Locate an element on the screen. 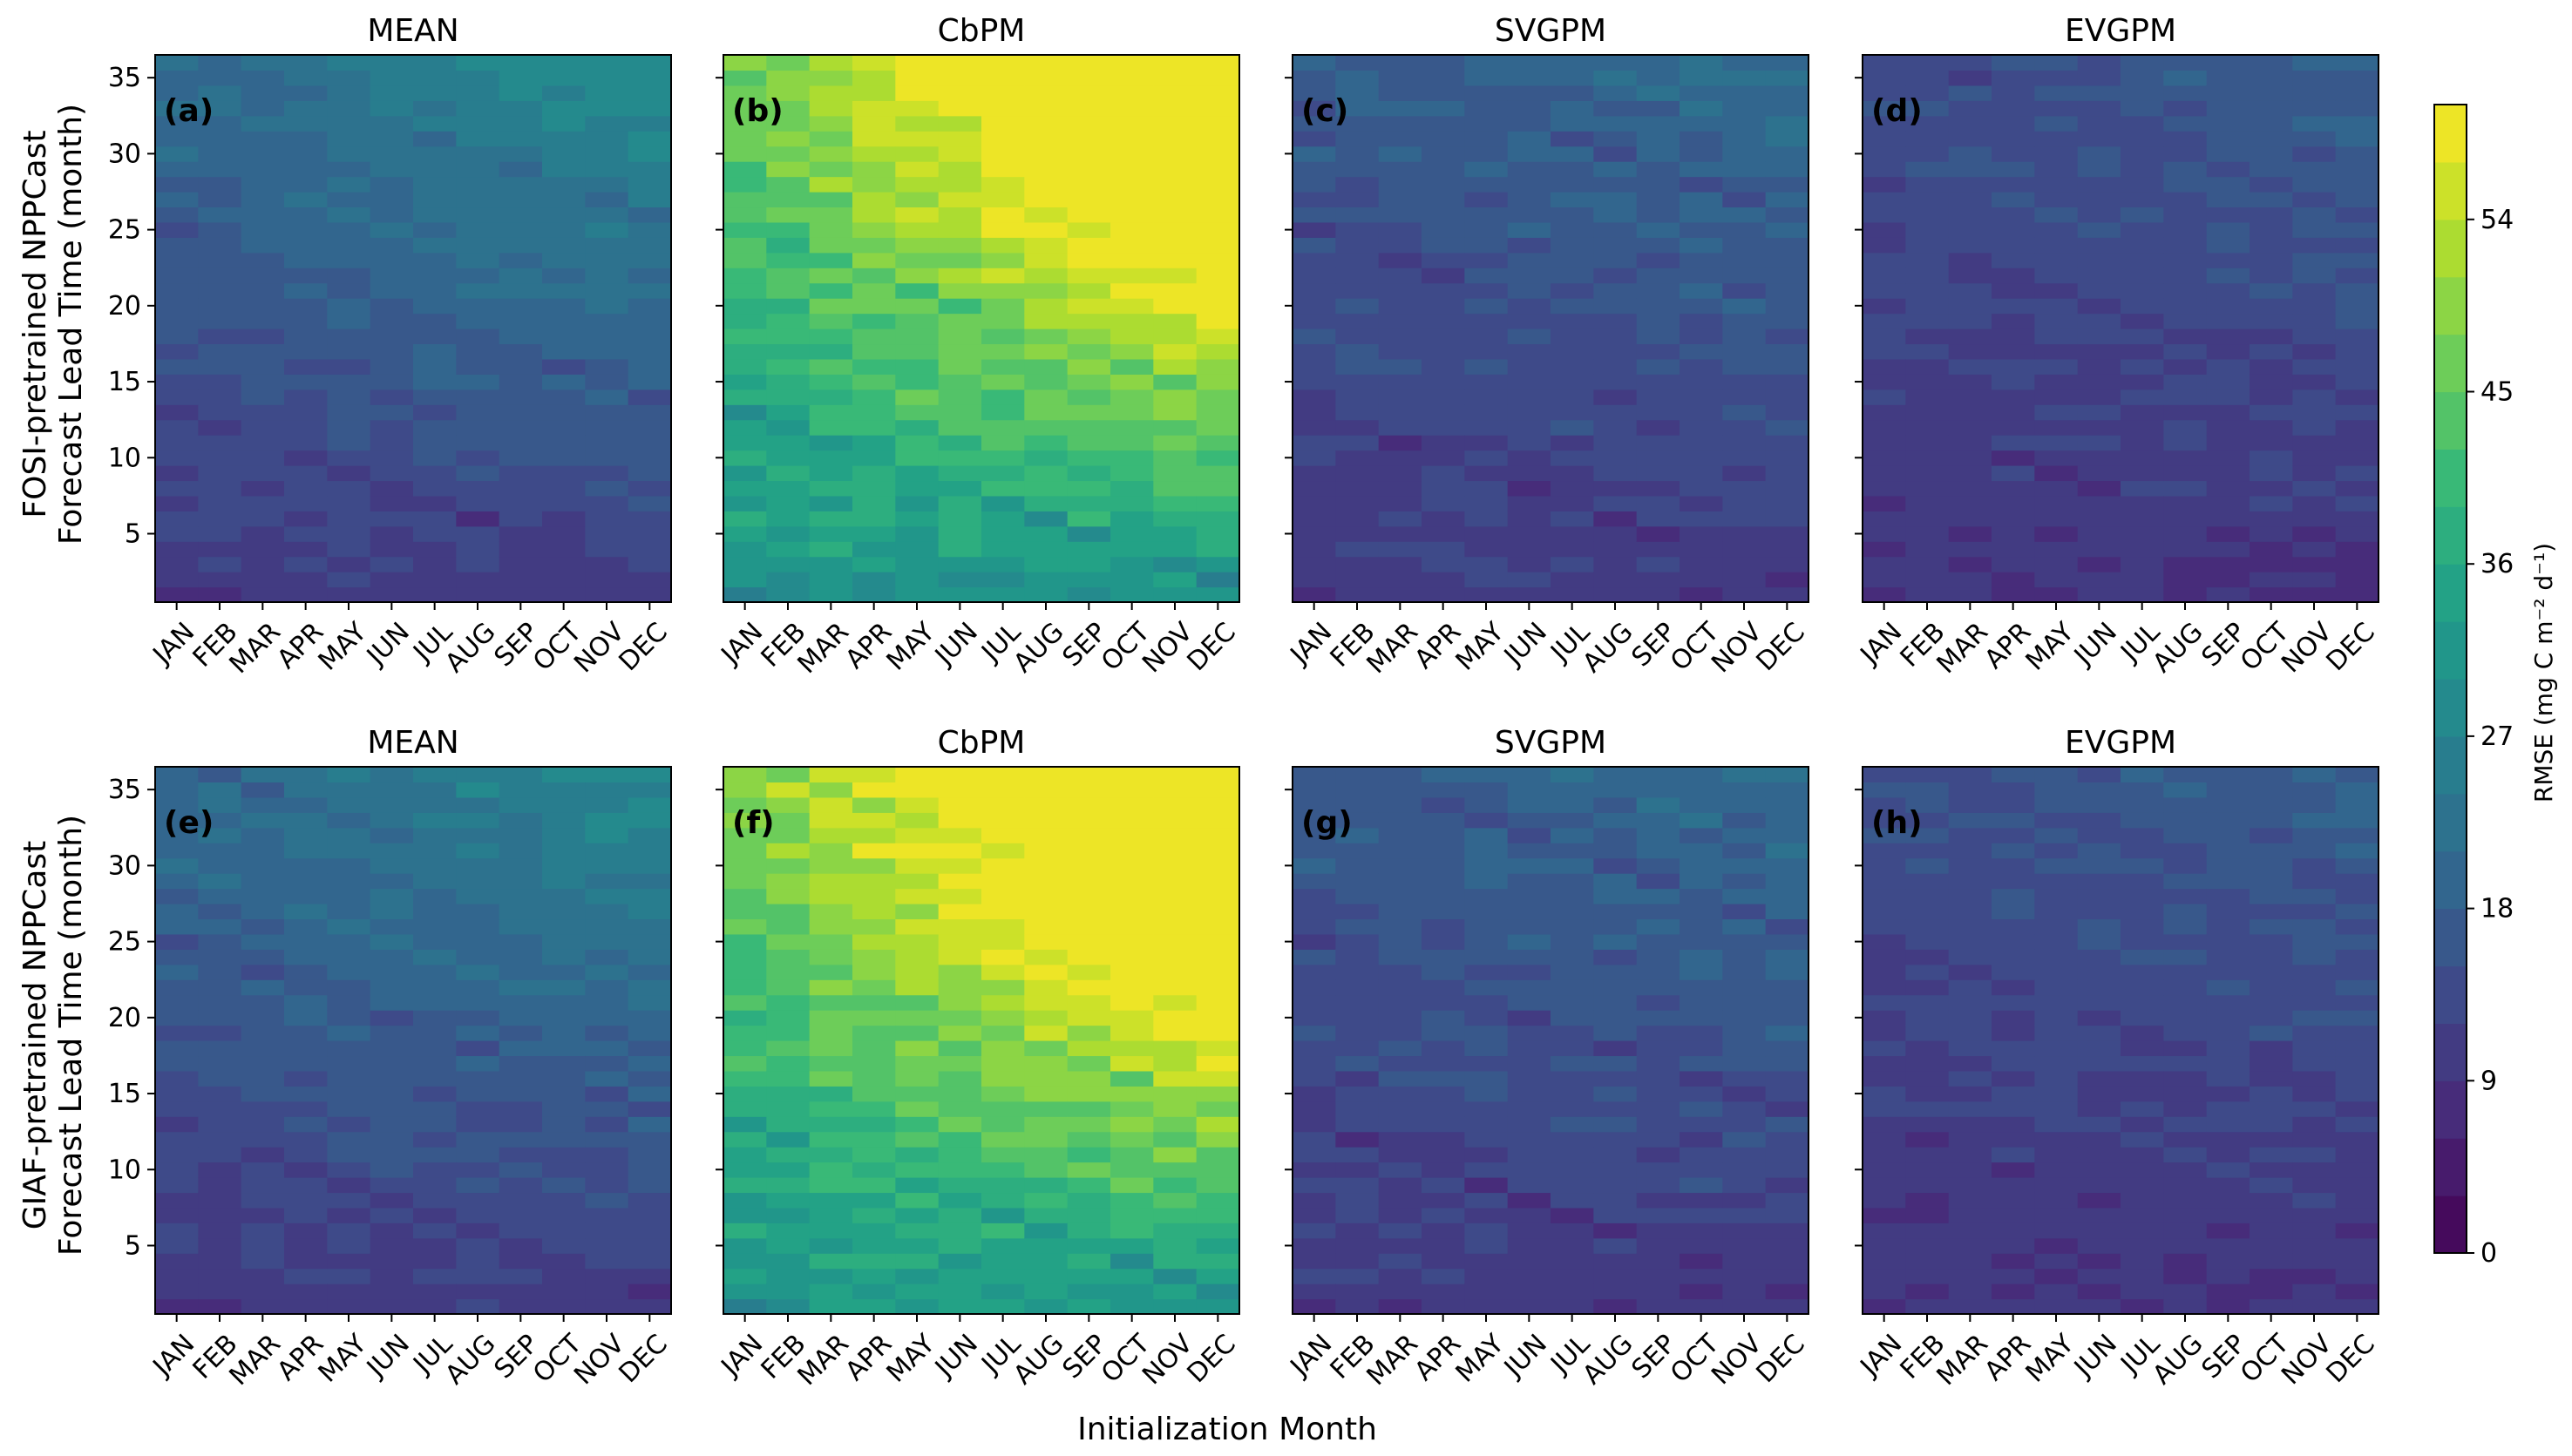 This screenshot has width=2572, height=1456. colorbar-tick-label: 27 is located at coordinates (2497, 736).